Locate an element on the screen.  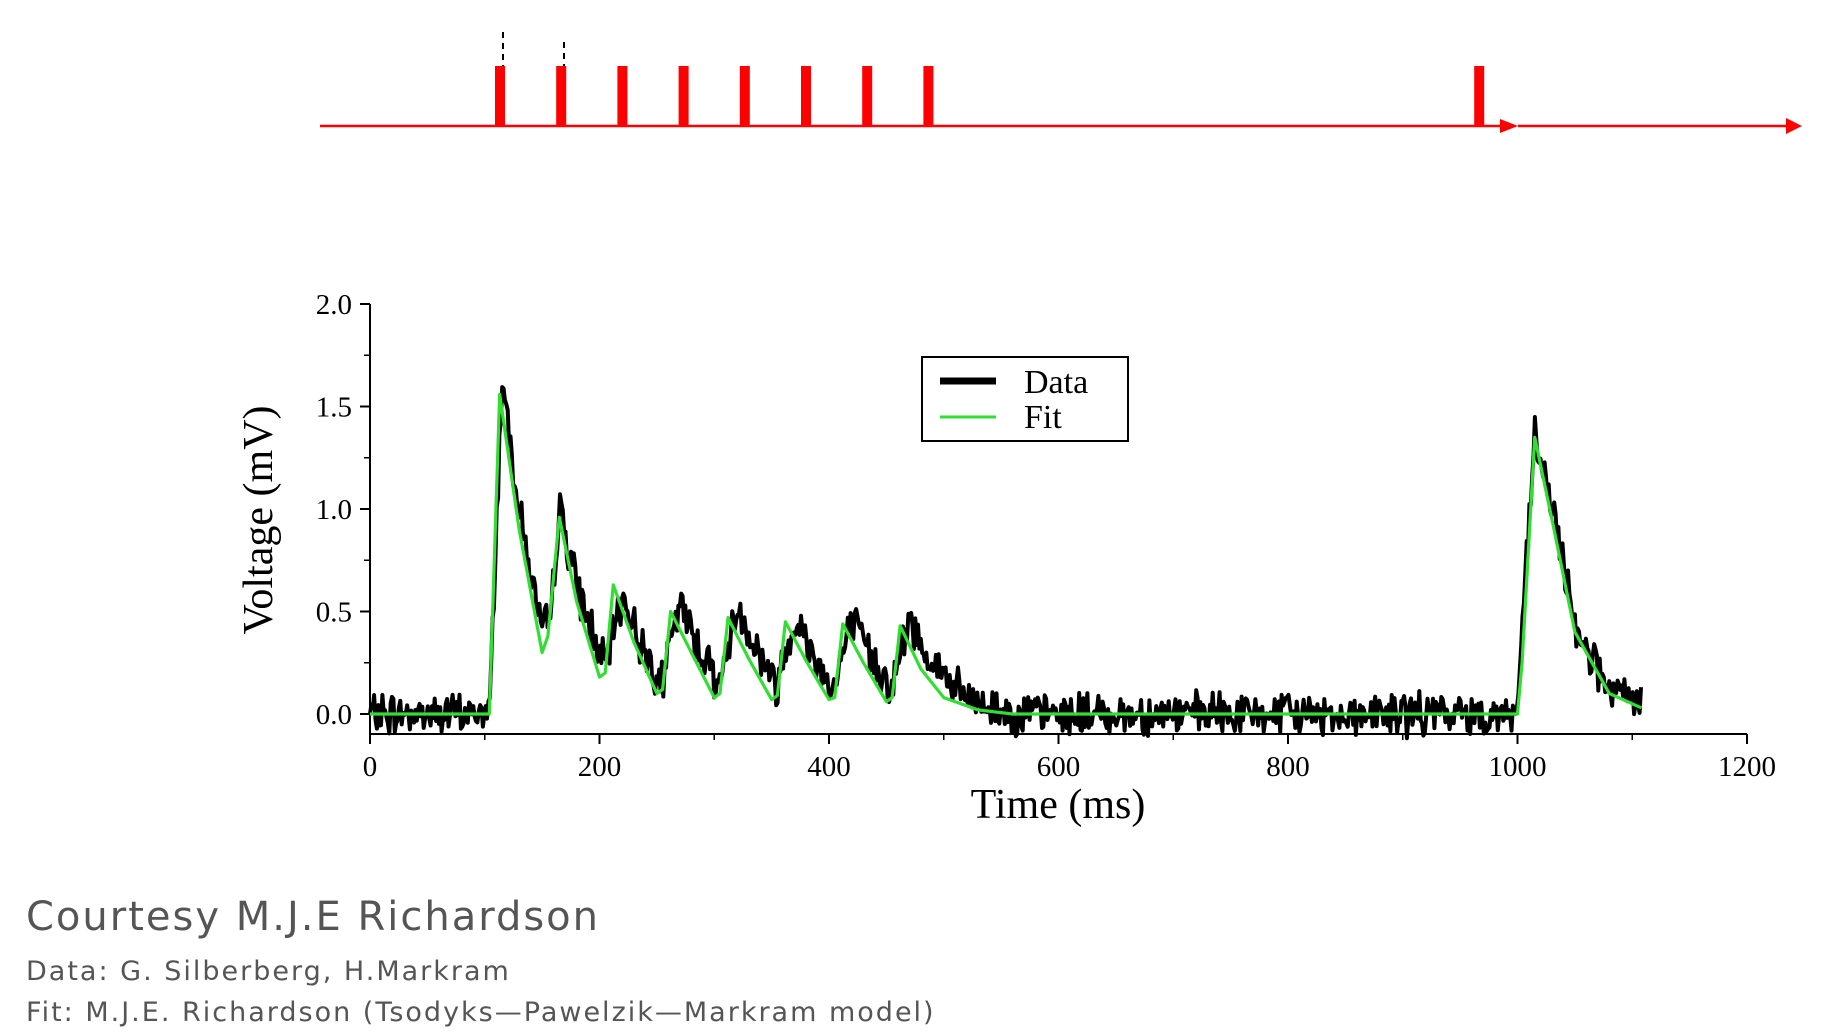
y-tick-label: 0.0 is located at coordinates (334, 715).